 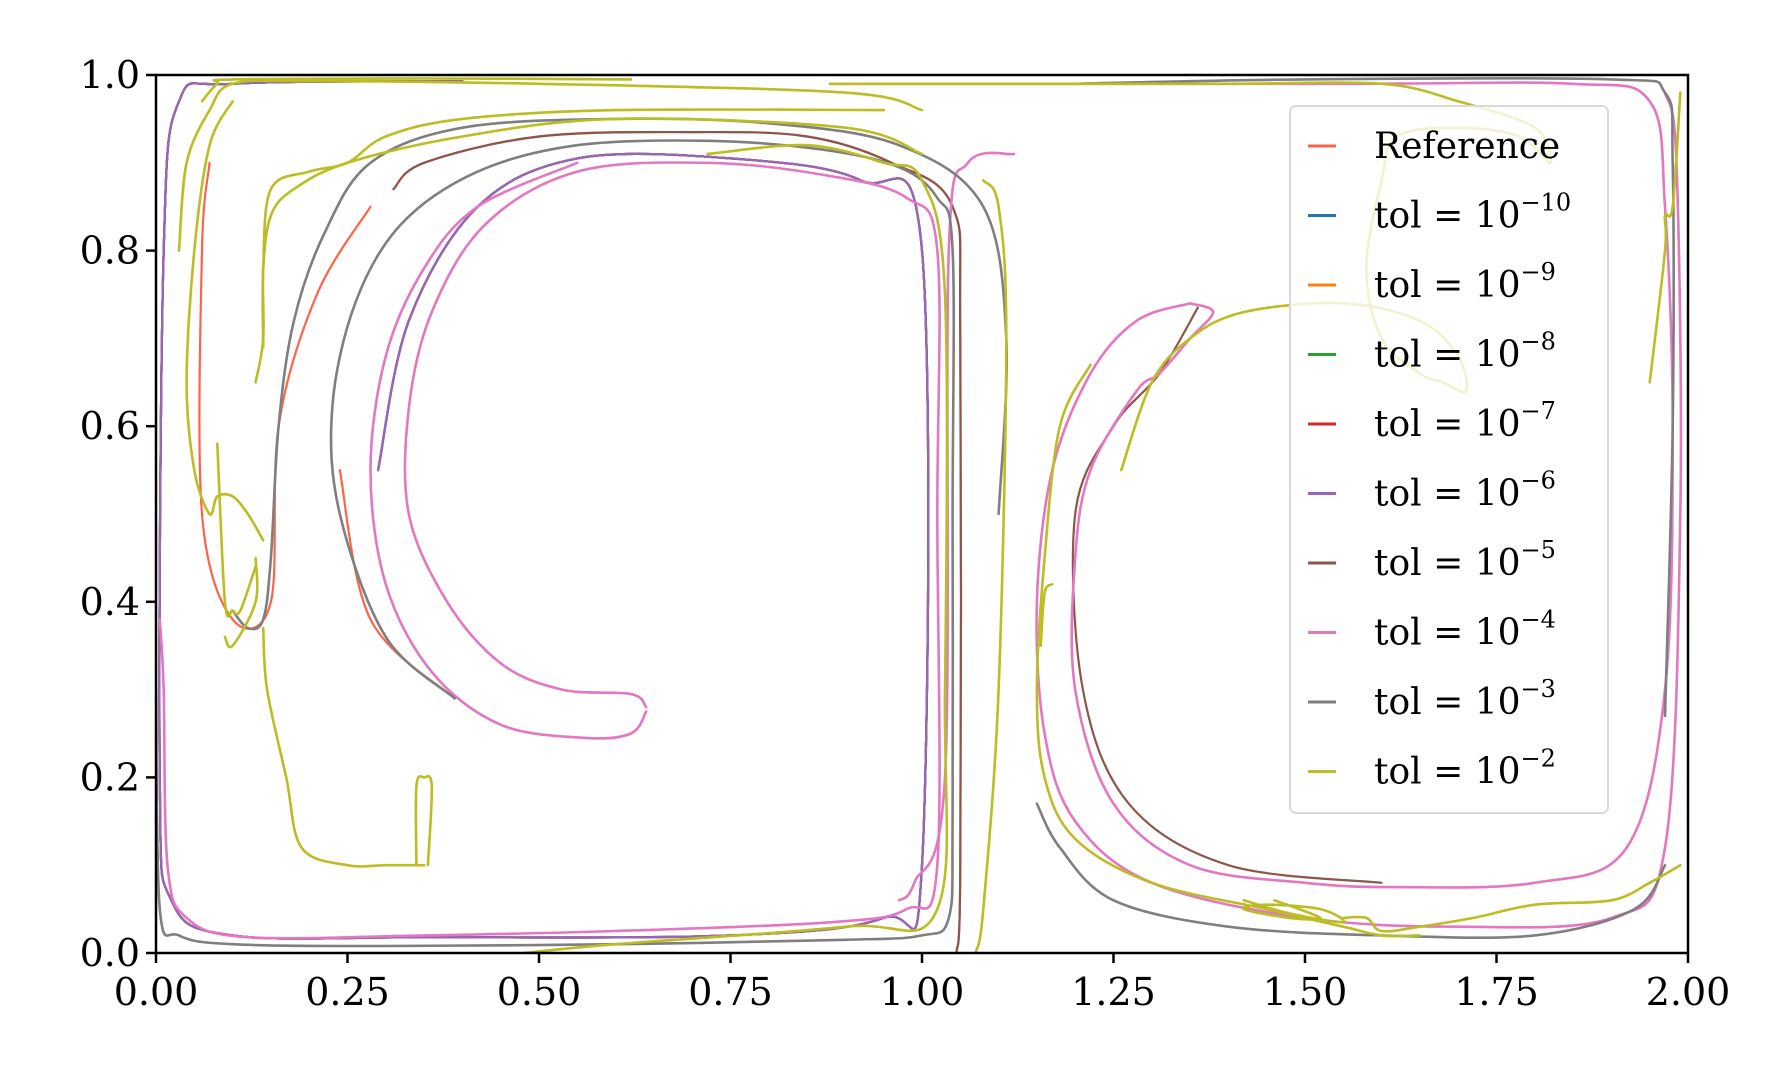 I want to click on y-tick-label-5: 1.0, so click(x=110, y=75).